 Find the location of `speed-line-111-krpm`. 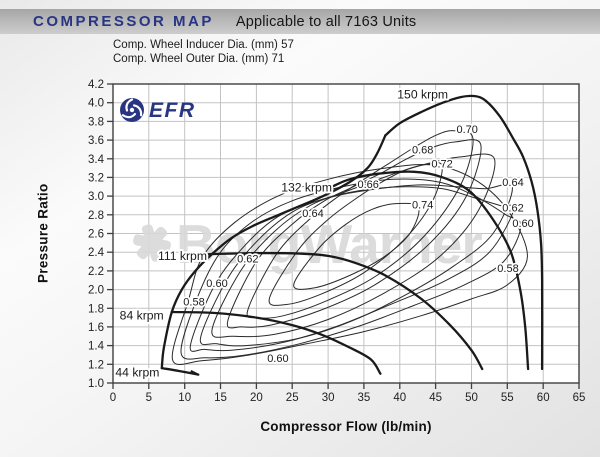

speed-line-111-krpm is located at coordinates (342, 311).